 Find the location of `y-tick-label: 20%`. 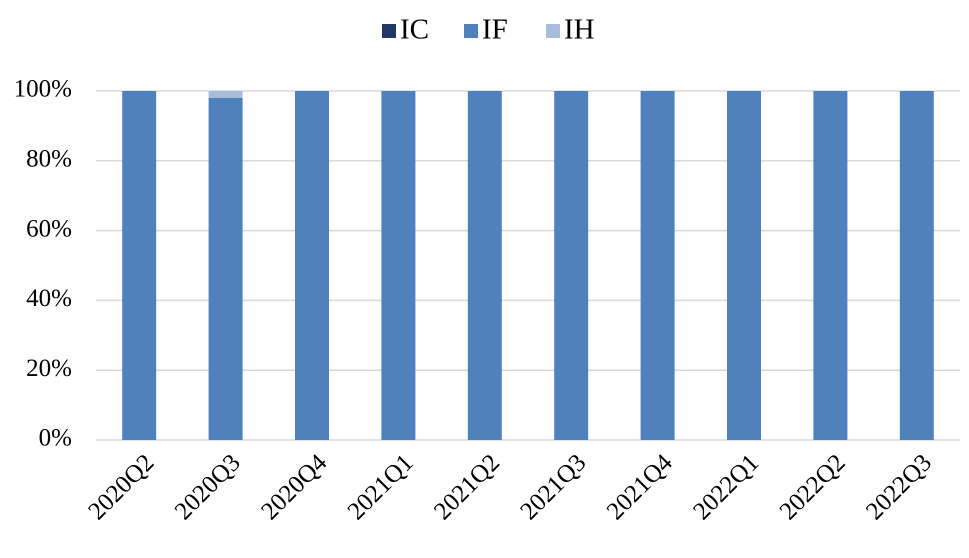

y-tick-label: 20% is located at coordinates (49, 368).